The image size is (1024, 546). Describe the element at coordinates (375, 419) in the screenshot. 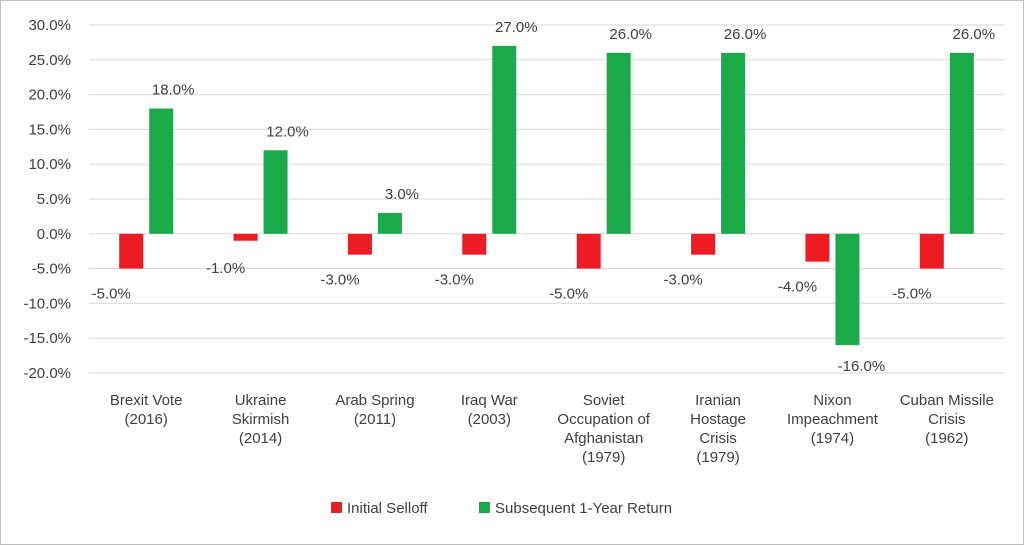

I see `category-label-line: (2011)` at that location.